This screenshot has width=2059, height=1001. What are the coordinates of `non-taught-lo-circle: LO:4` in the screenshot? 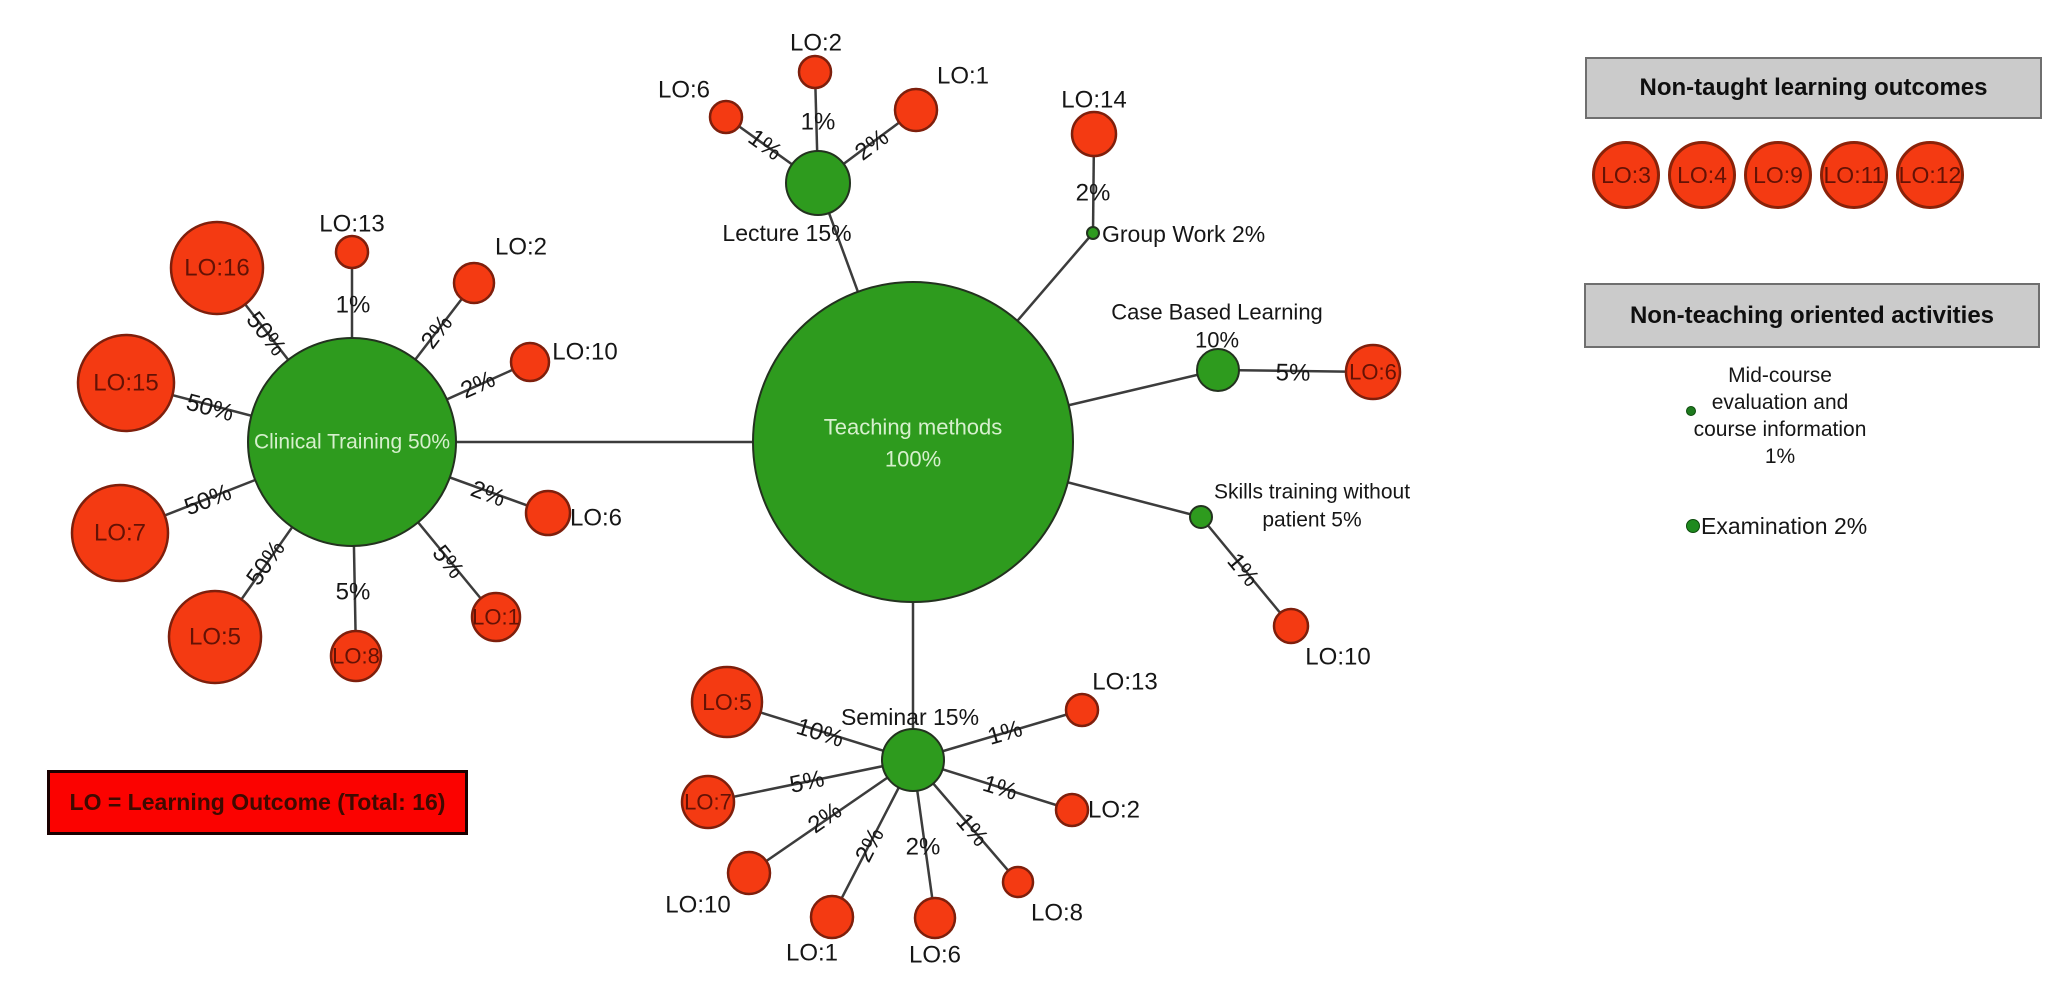 It's located at (1702, 175).